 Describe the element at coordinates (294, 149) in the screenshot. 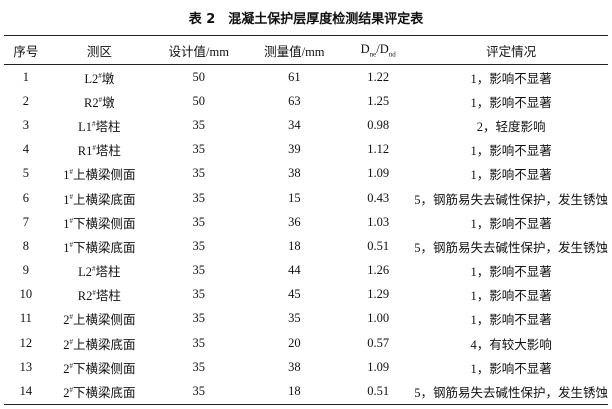

I see `cell-measured: 39` at that location.